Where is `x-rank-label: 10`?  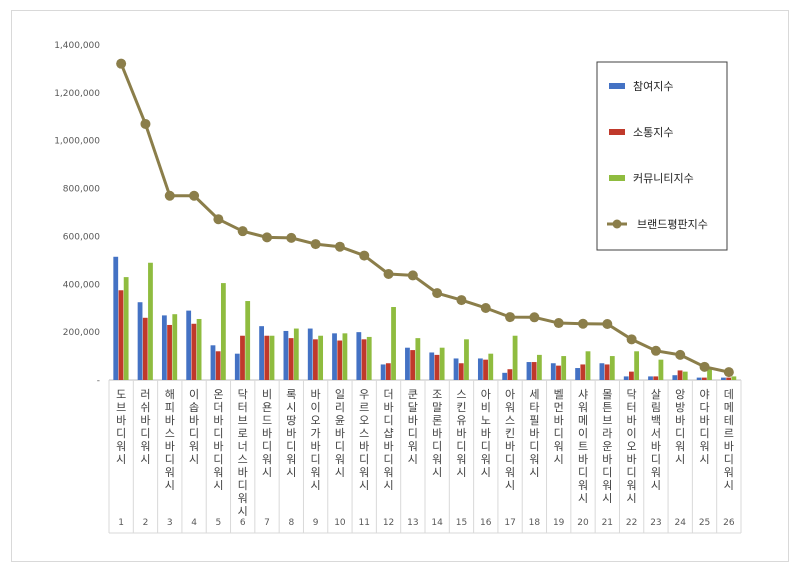
x-rank-label: 10 is located at coordinates (340, 523).